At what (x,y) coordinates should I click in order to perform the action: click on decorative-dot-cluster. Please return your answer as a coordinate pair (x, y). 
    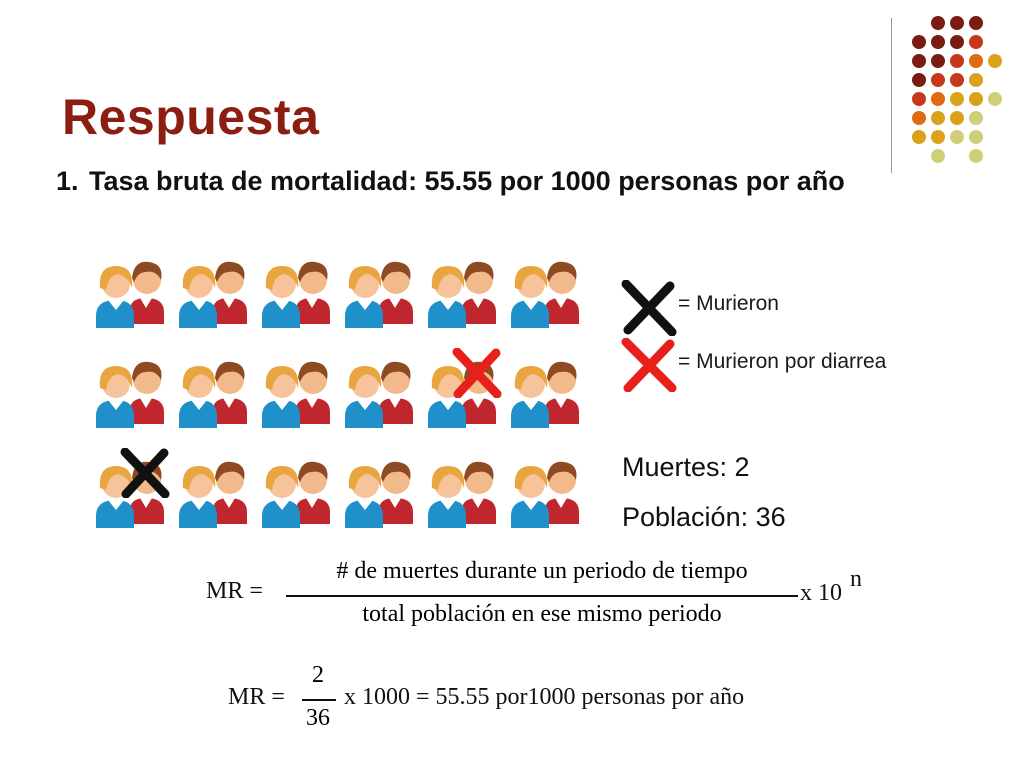
    Looking at the image, I should click on (957, 89).